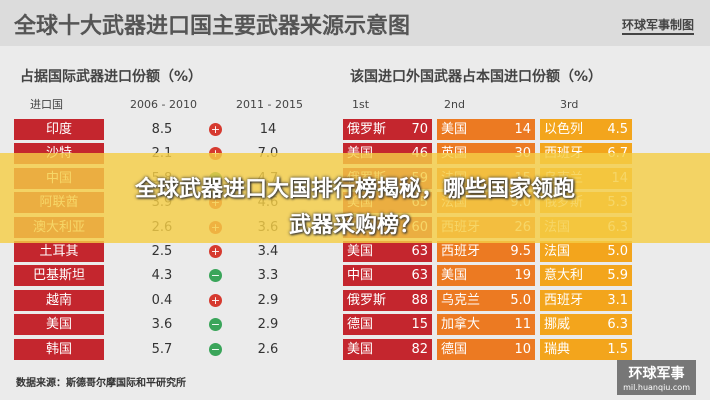 The image size is (710, 400). I want to click on share: 9.5, so click(520, 251).